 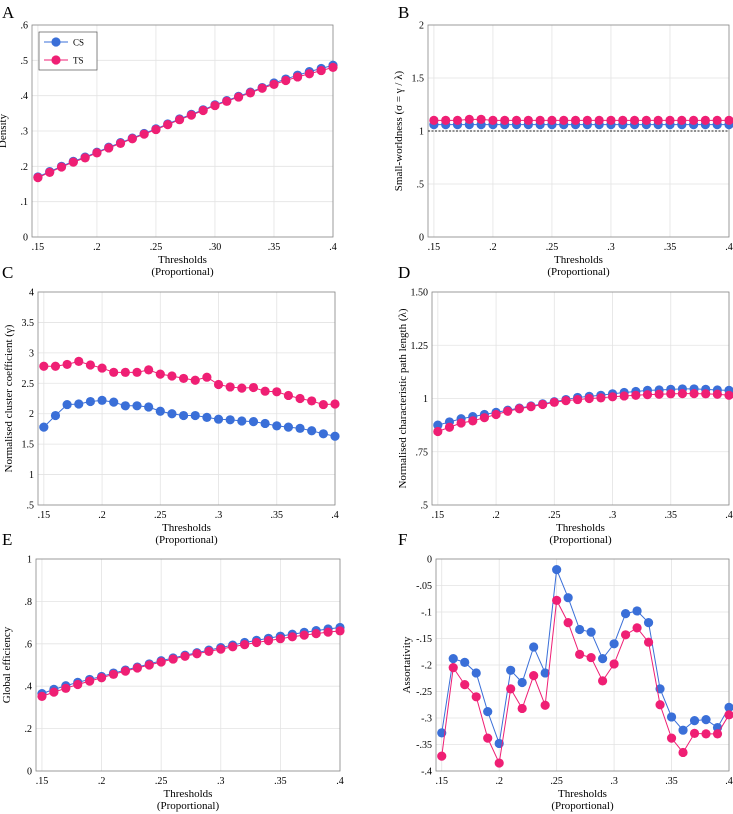 What do you see at coordinates (407, 664) in the screenshot?
I see `y-axis-label: Assortativity` at bounding box center [407, 664].